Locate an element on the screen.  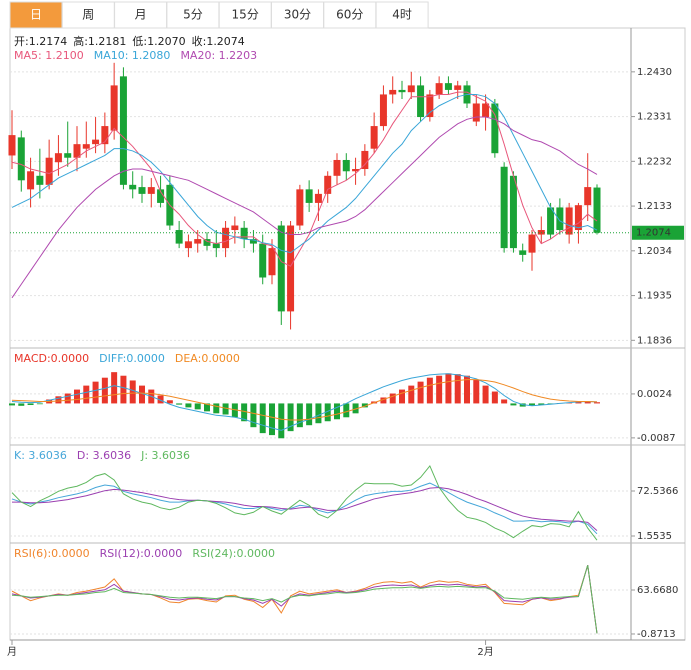
y-tick-label: 63.6680 is located at coordinates (657, 590).